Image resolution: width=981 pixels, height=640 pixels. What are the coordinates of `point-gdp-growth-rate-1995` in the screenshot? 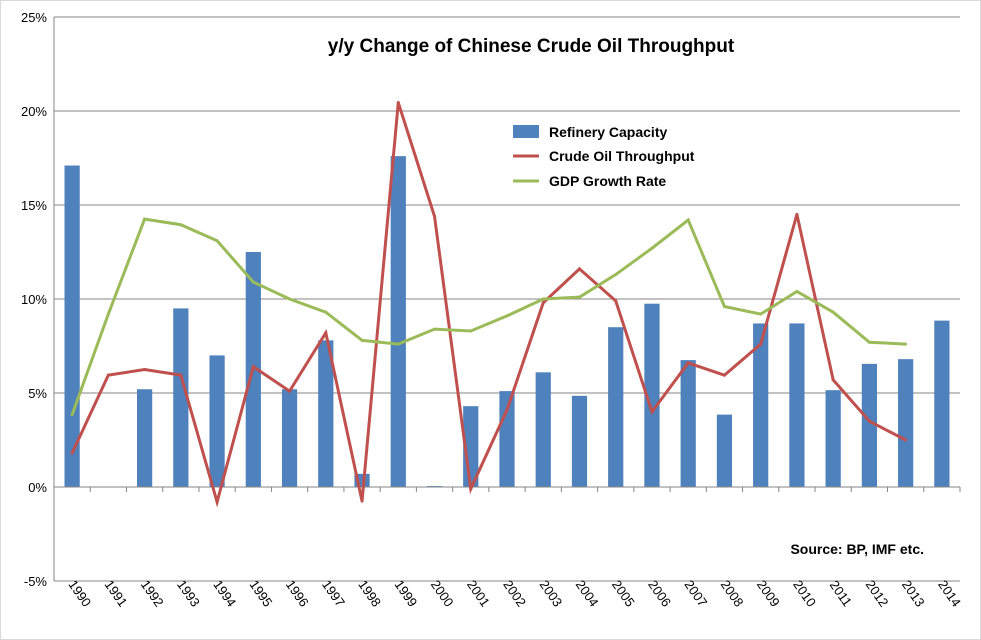 It's located at (253, 282).